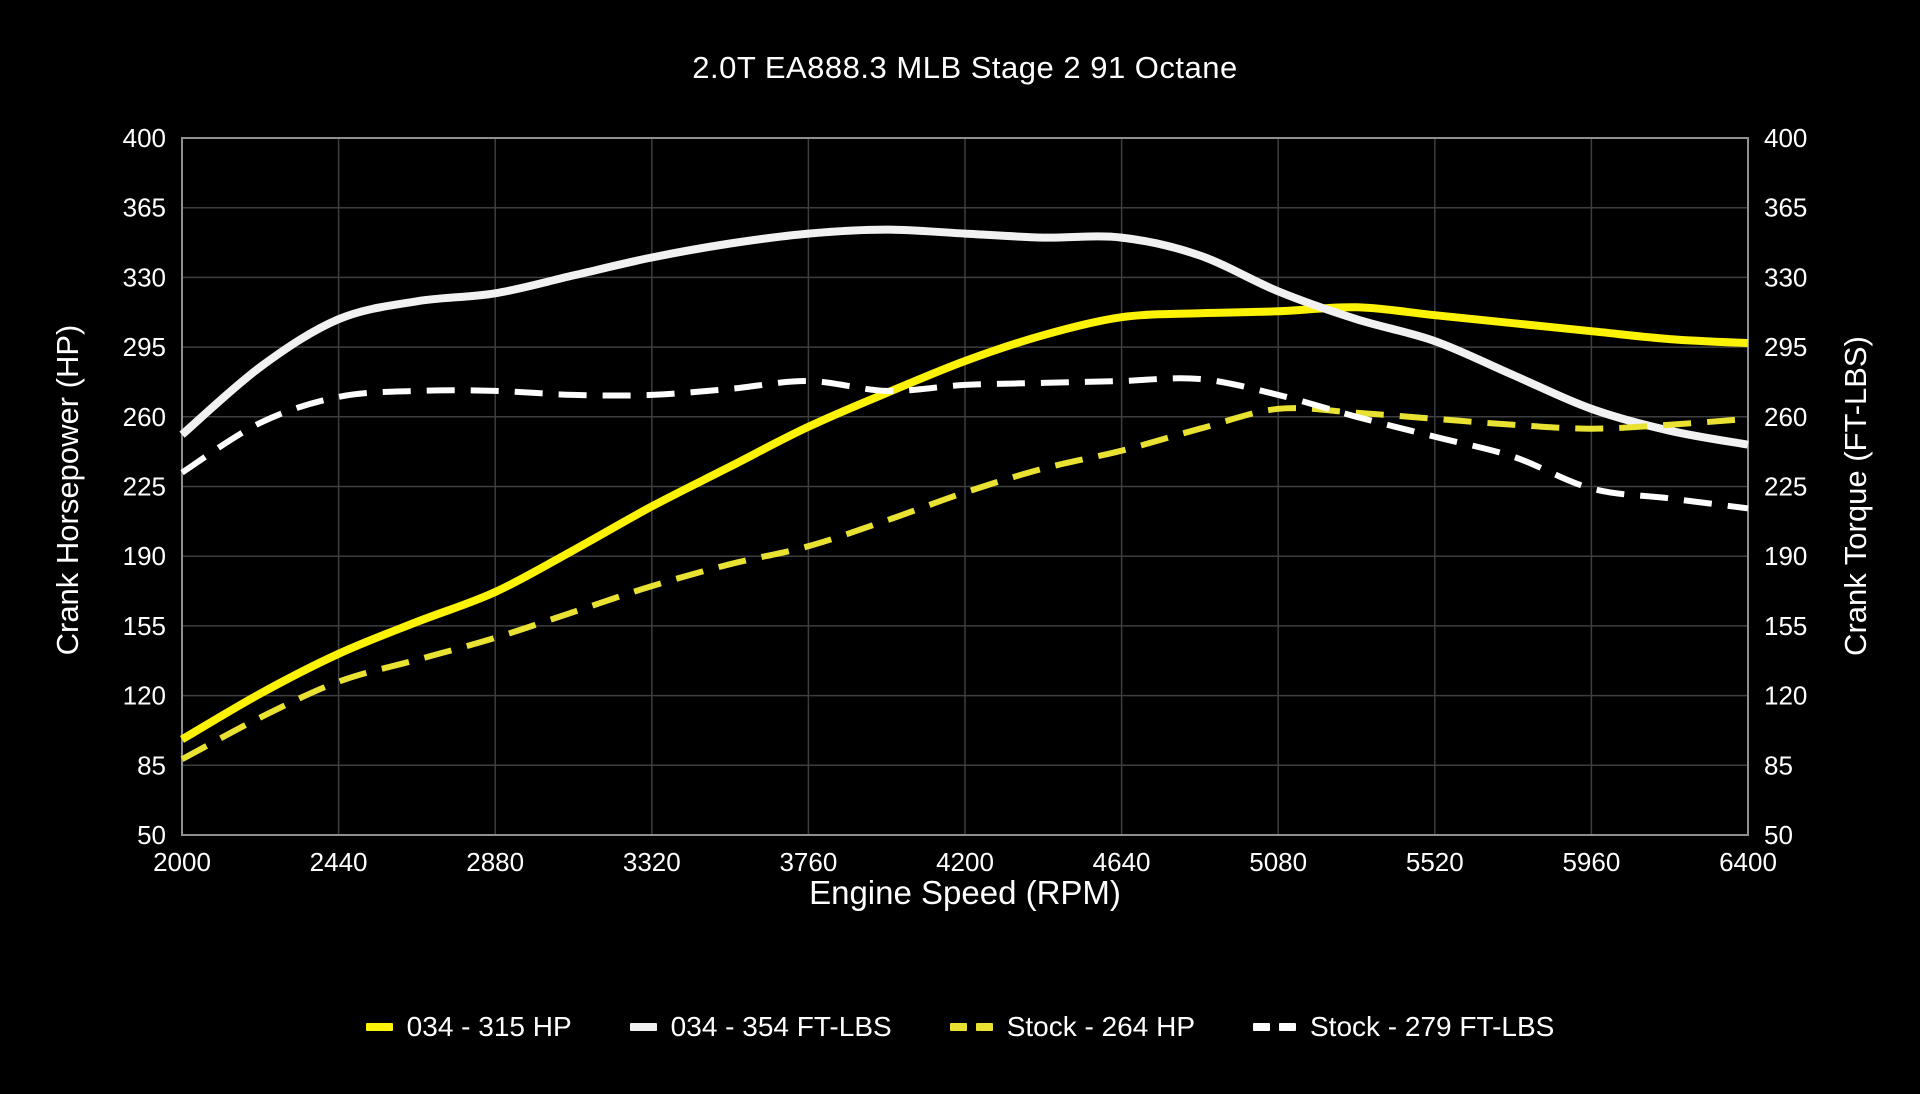 The image size is (1920, 1094). I want to click on y-tick-label-right: 190, so click(1785, 556).